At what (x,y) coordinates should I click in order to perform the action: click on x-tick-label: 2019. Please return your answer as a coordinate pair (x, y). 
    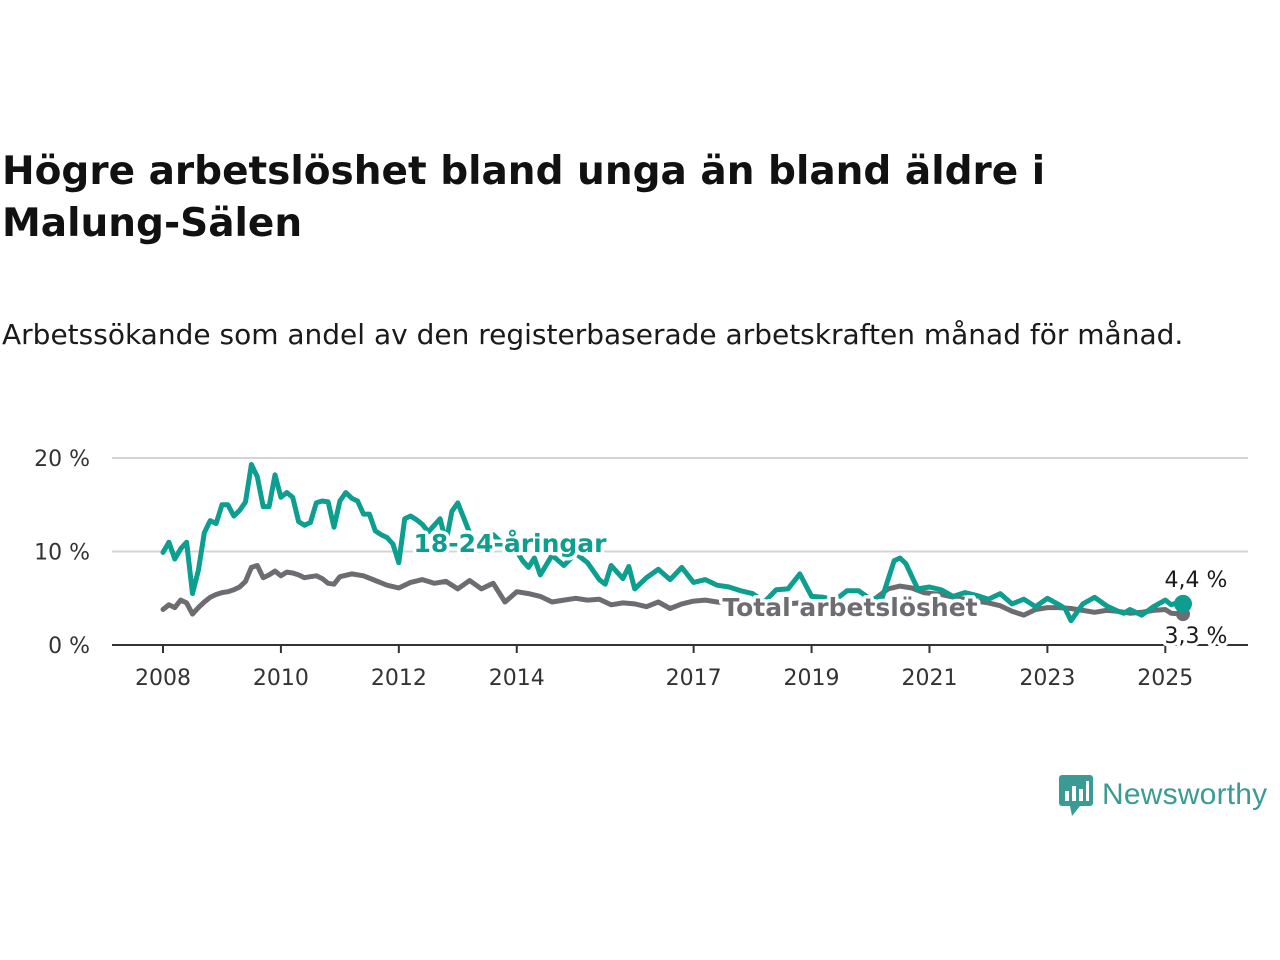
    Looking at the image, I should click on (812, 678).